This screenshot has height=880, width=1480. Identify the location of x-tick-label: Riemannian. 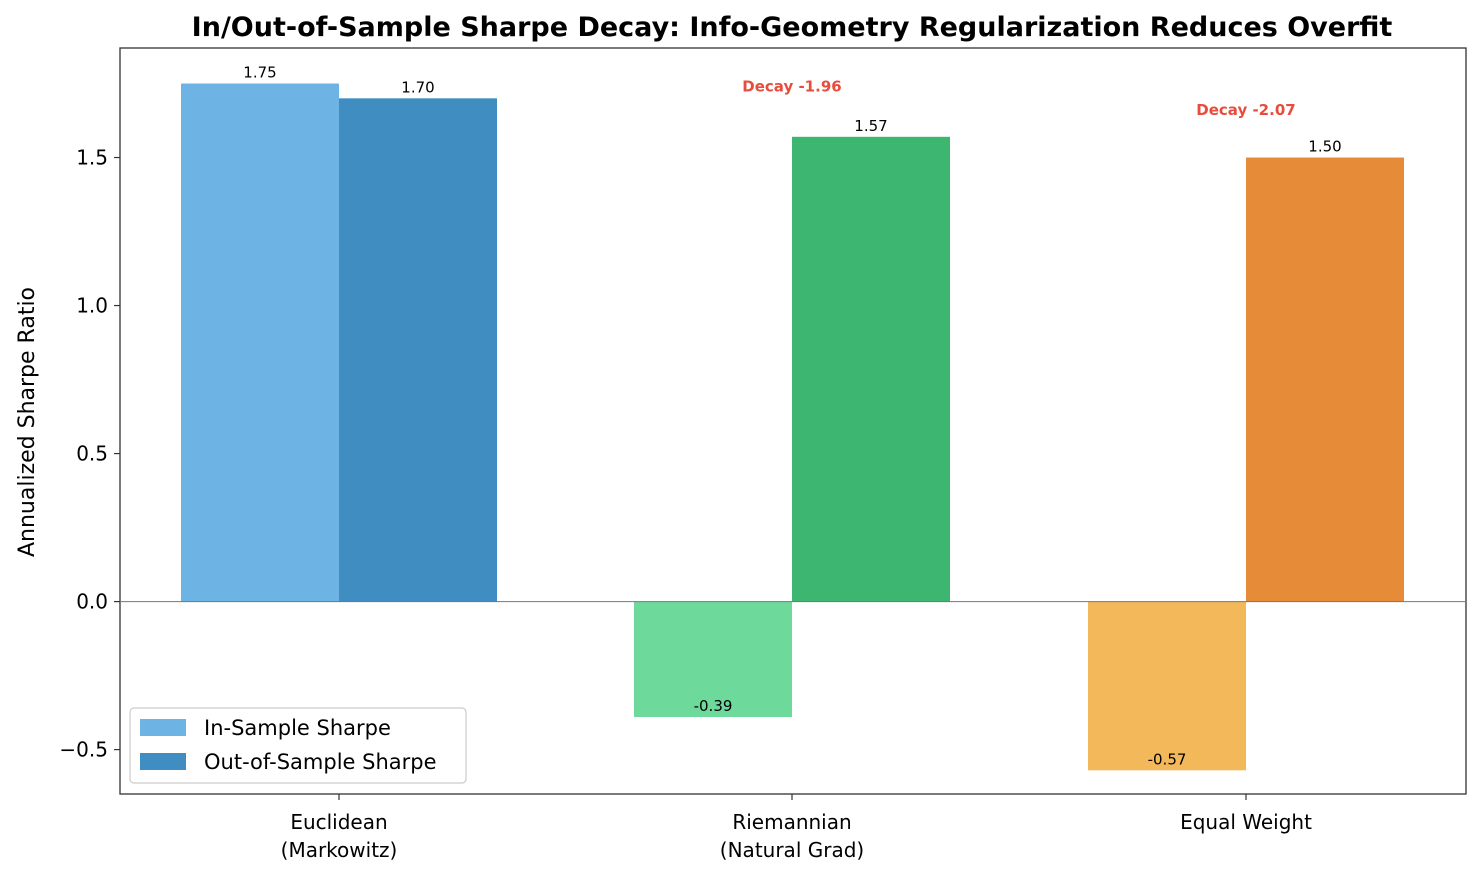
(791, 822).